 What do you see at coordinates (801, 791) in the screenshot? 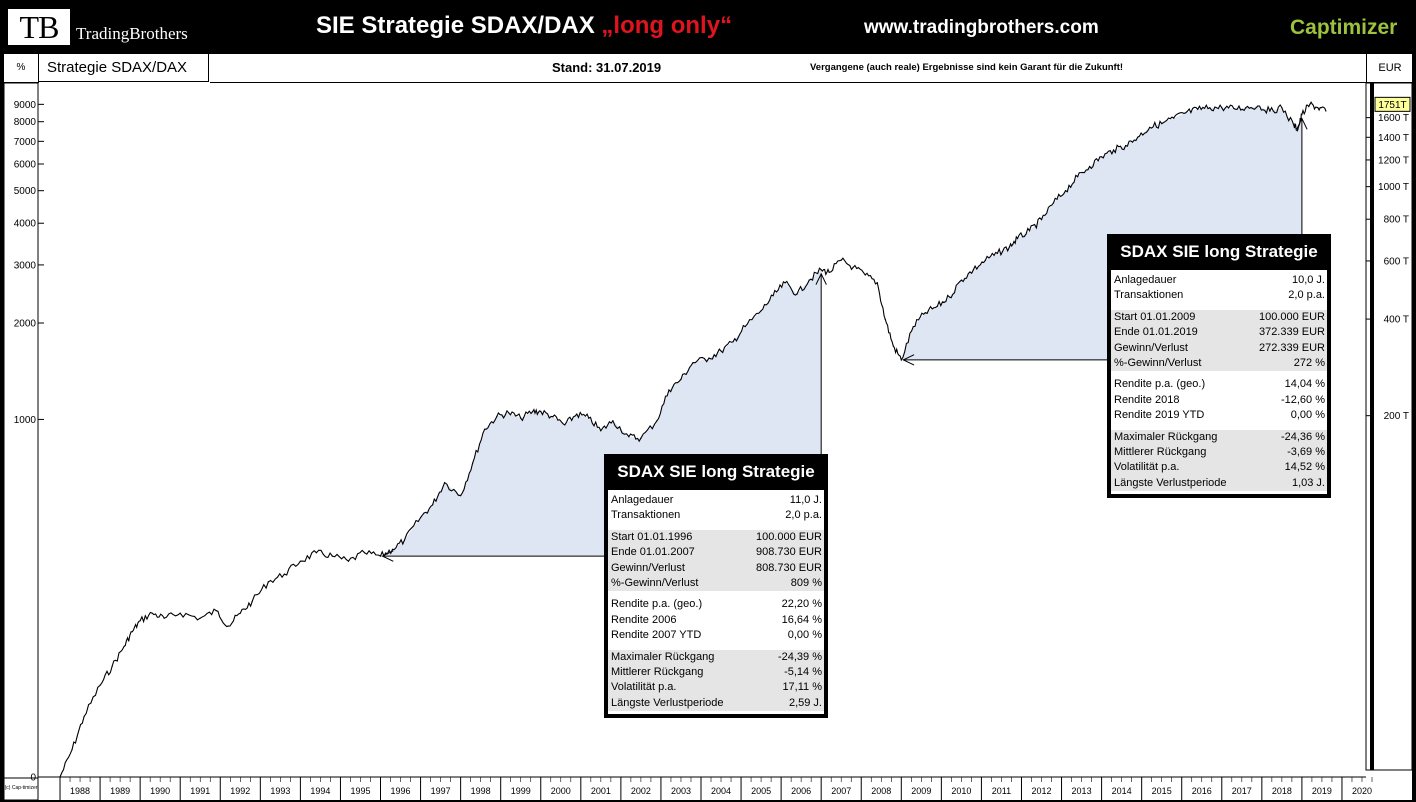
I see `x-tick-label: 2006` at bounding box center [801, 791].